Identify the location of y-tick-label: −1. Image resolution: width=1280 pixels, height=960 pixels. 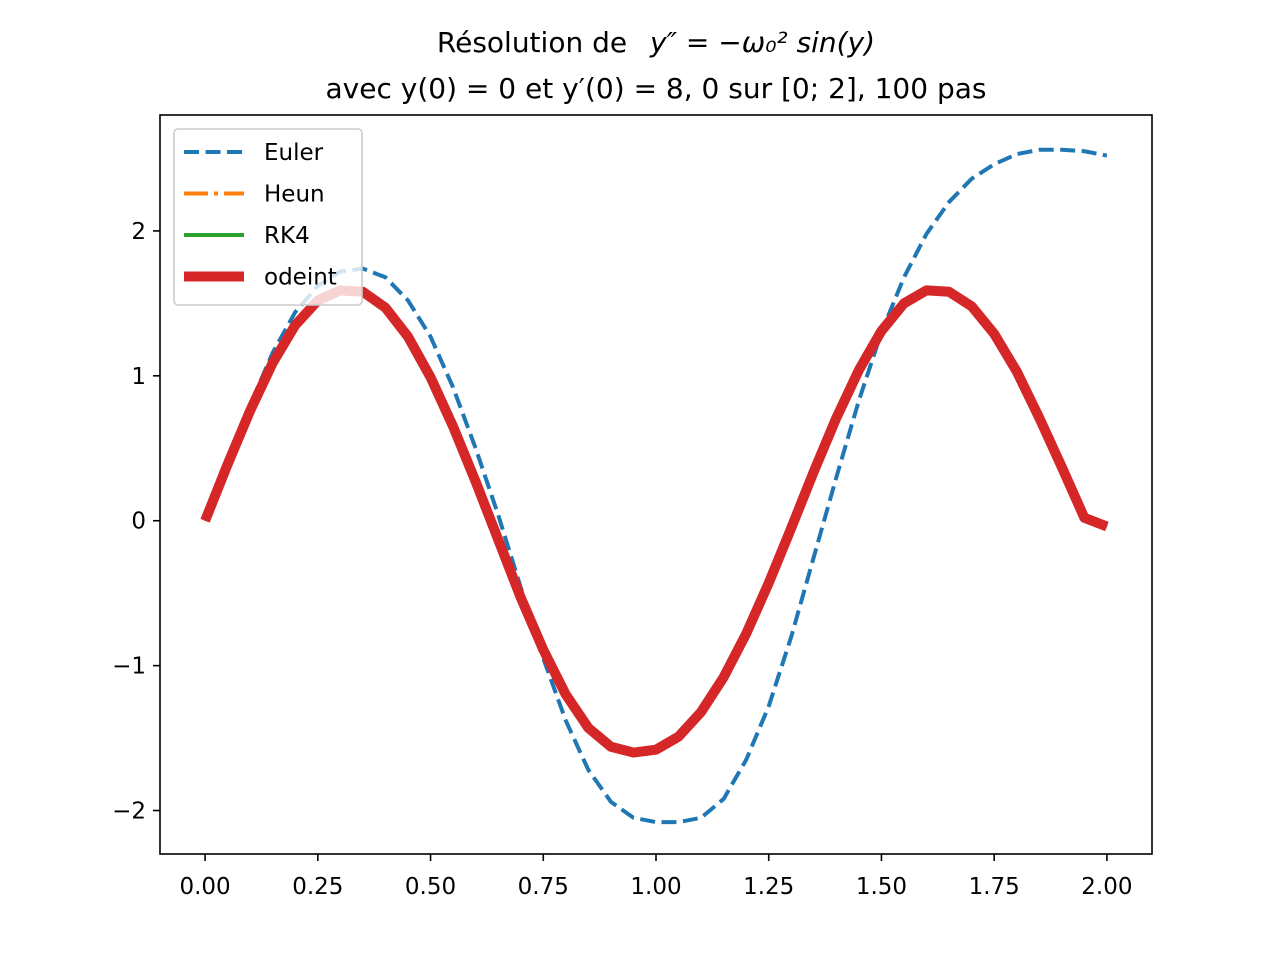
(129, 667).